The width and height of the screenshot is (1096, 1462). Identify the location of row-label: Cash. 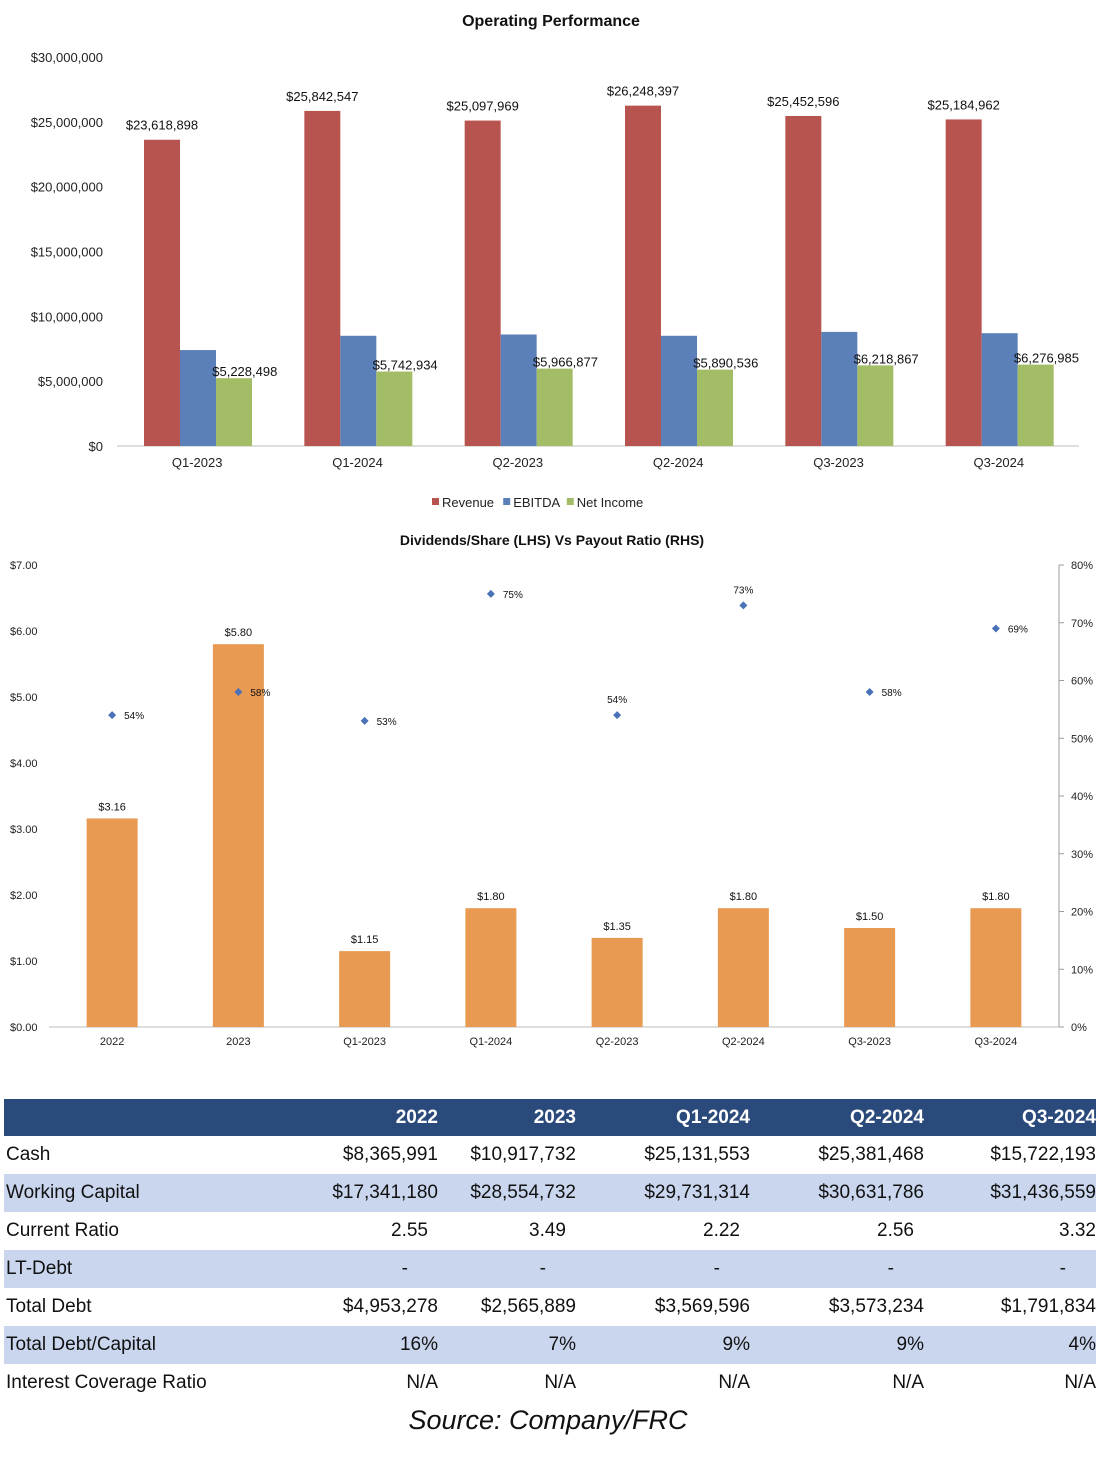
(28, 1154).